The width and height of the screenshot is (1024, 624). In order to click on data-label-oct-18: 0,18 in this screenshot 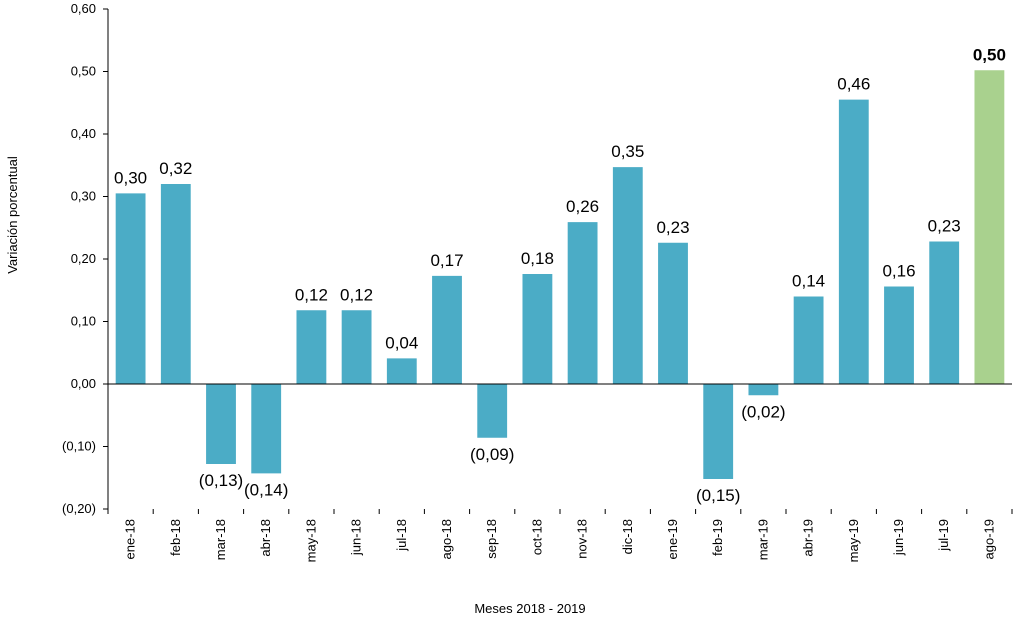, I will do `click(537, 258)`.